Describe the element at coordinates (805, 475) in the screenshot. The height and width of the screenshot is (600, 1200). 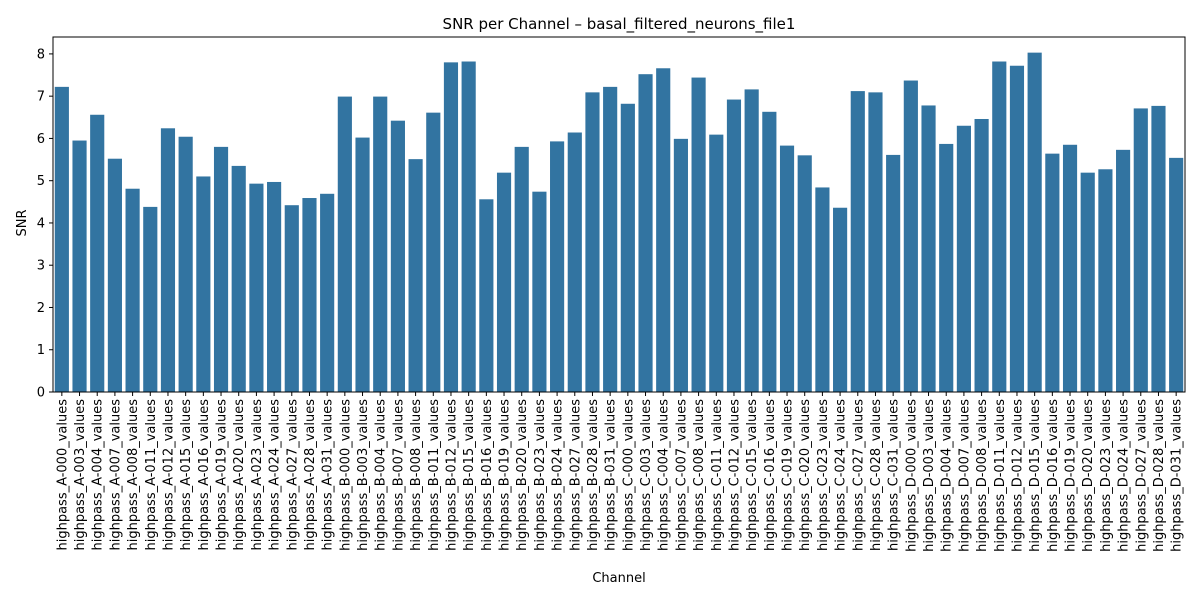
I see `x-tick-label: highpass_C-020_values` at that location.